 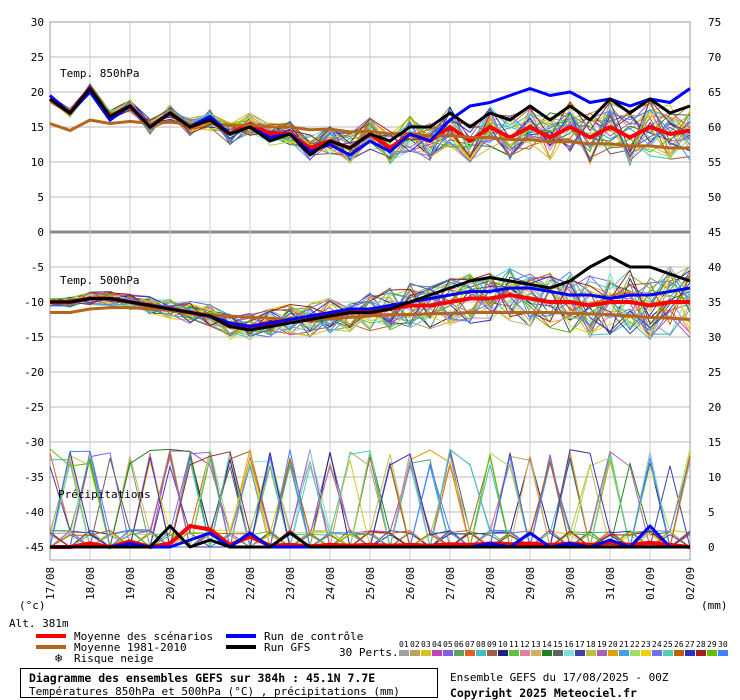 I want to click on right-tick-label: 25, so click(x=714, y=372).